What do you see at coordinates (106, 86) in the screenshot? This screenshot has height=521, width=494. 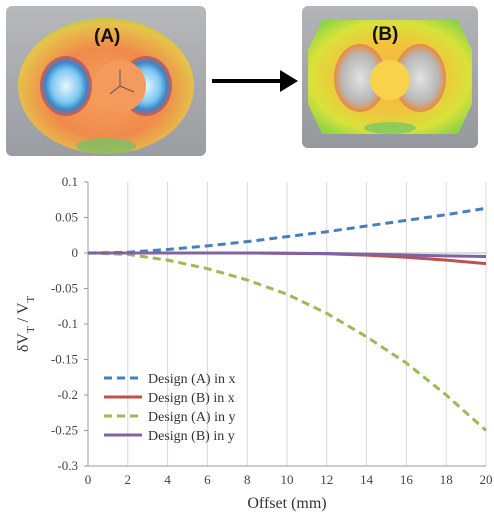 I see `design-a-field-map` at bounding box center [106, 86].